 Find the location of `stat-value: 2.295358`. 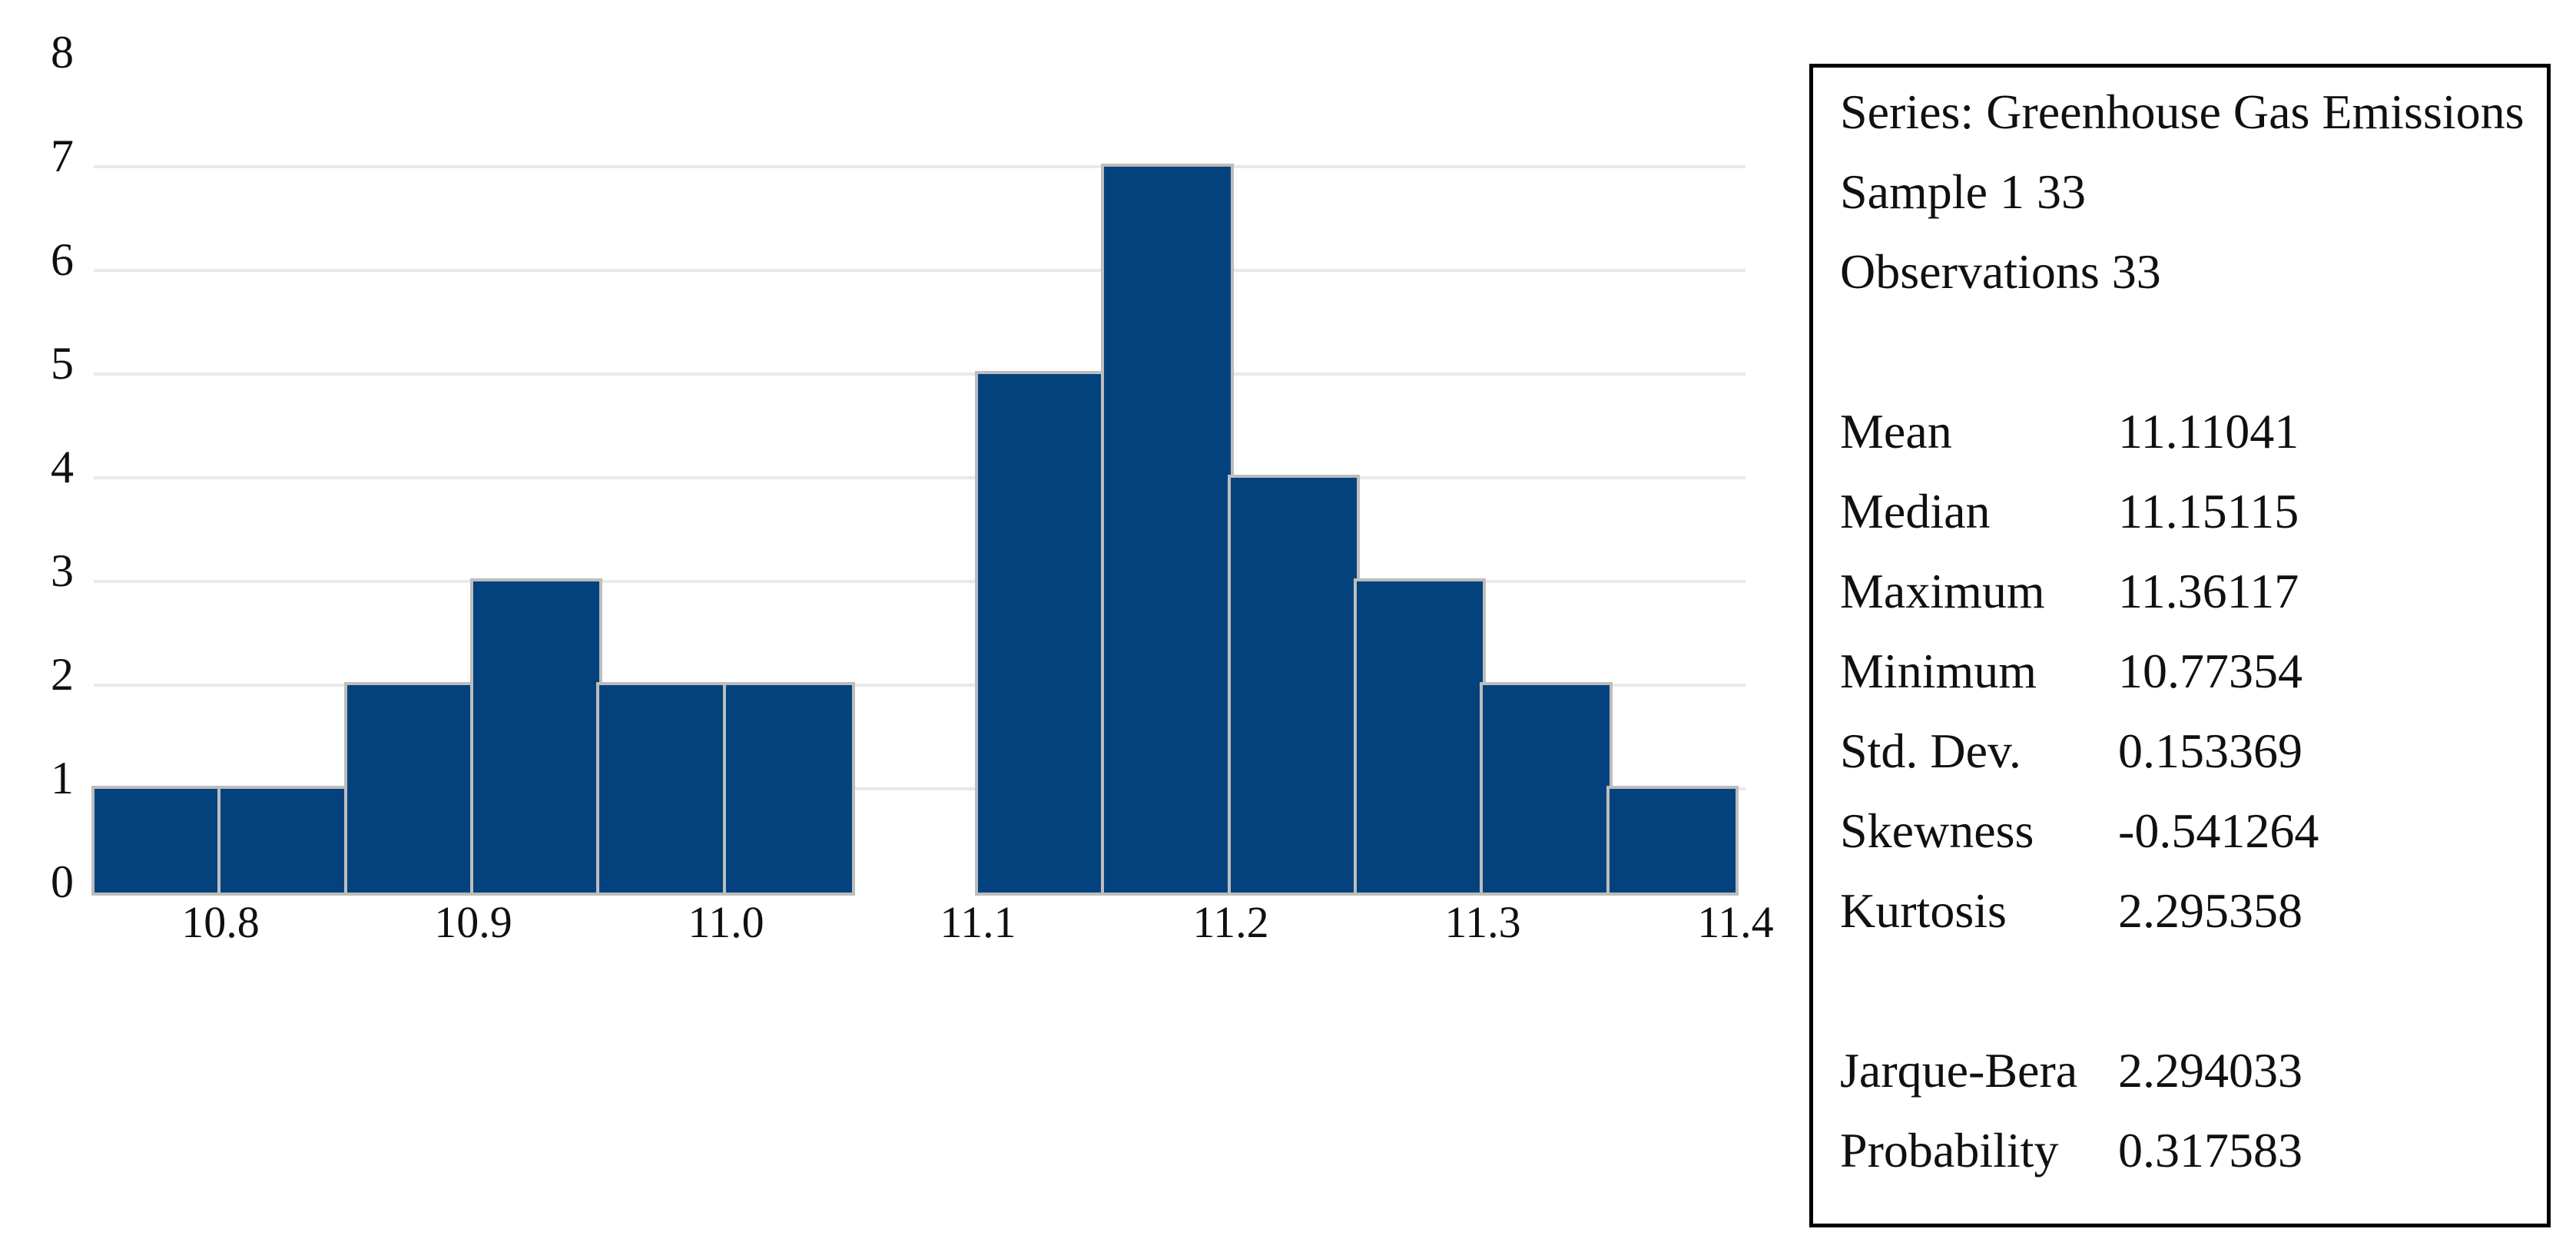

stat-value: 2.295358 is located at coordinates (2210, 910).